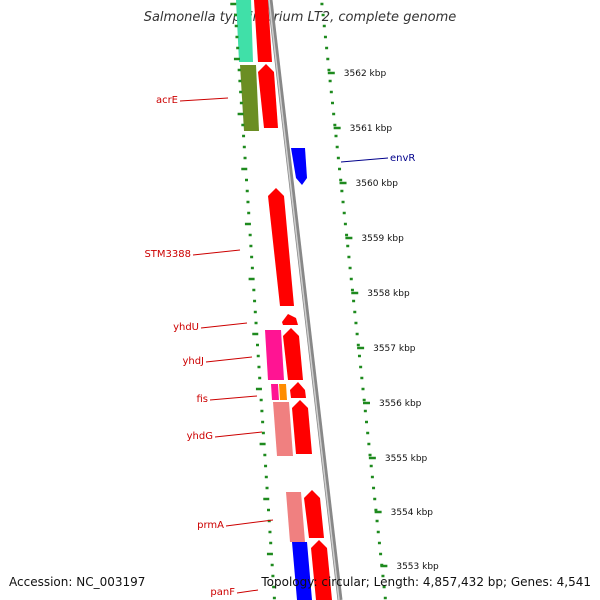 Image resolution: width=600 pixels, height=600 pixels. What do you see at coordinates (394, 349) in the screenshot?
I see `tick-label: 3557 kbp` at bounding box center [394, 349].